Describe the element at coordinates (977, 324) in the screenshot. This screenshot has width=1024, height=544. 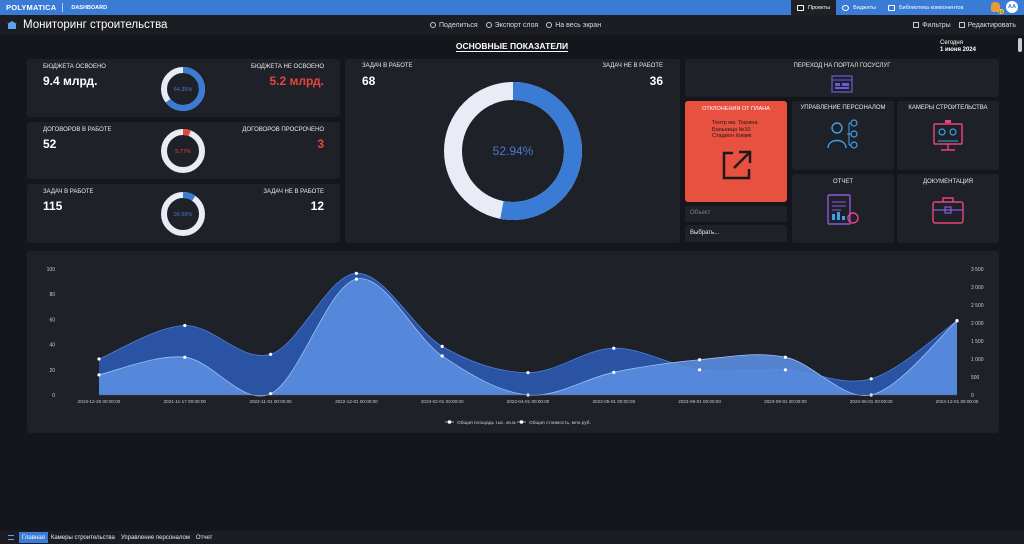
I see `y-right-tick: 2 000` at that location.